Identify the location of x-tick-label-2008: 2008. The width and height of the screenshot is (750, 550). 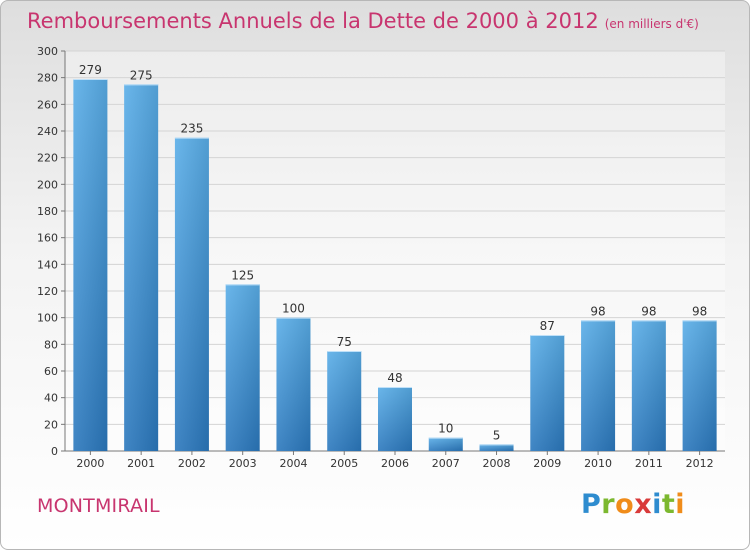
(497, 463).